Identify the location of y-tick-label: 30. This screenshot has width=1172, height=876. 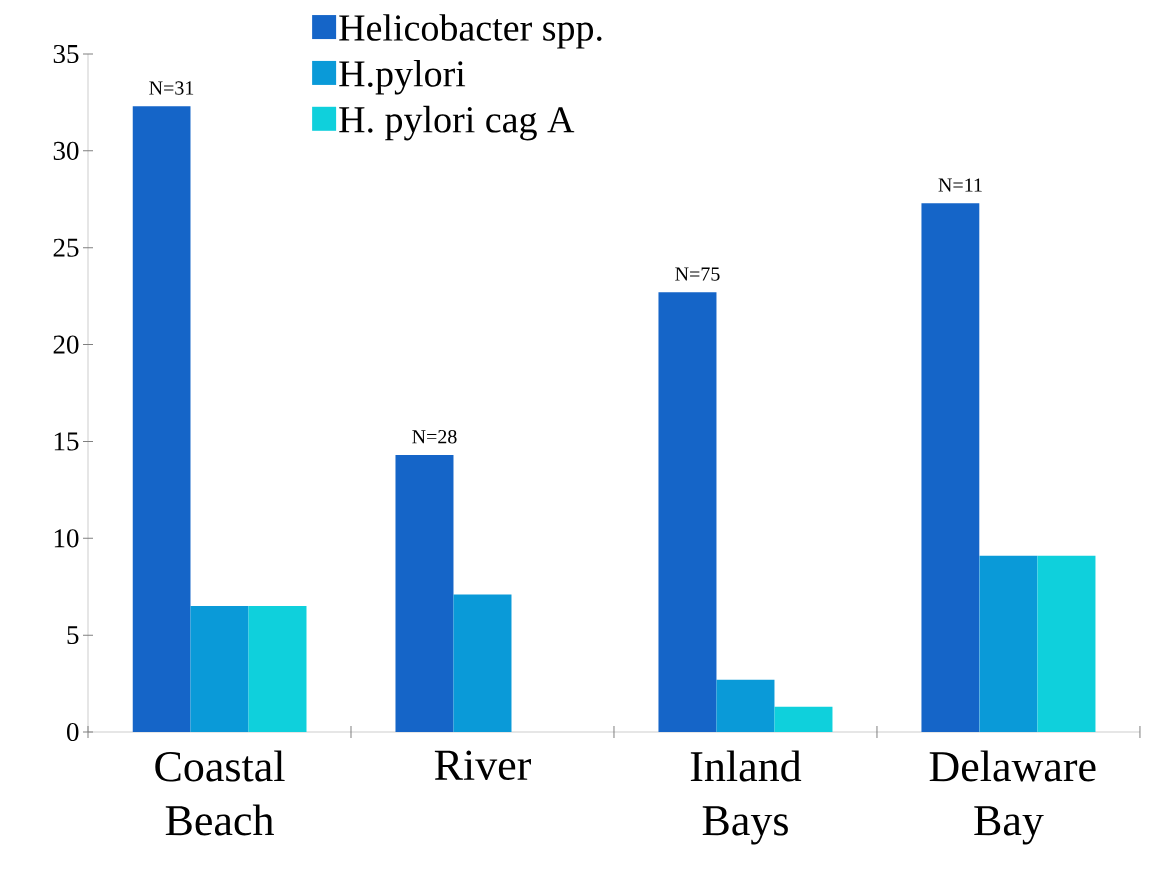
(66, 150).